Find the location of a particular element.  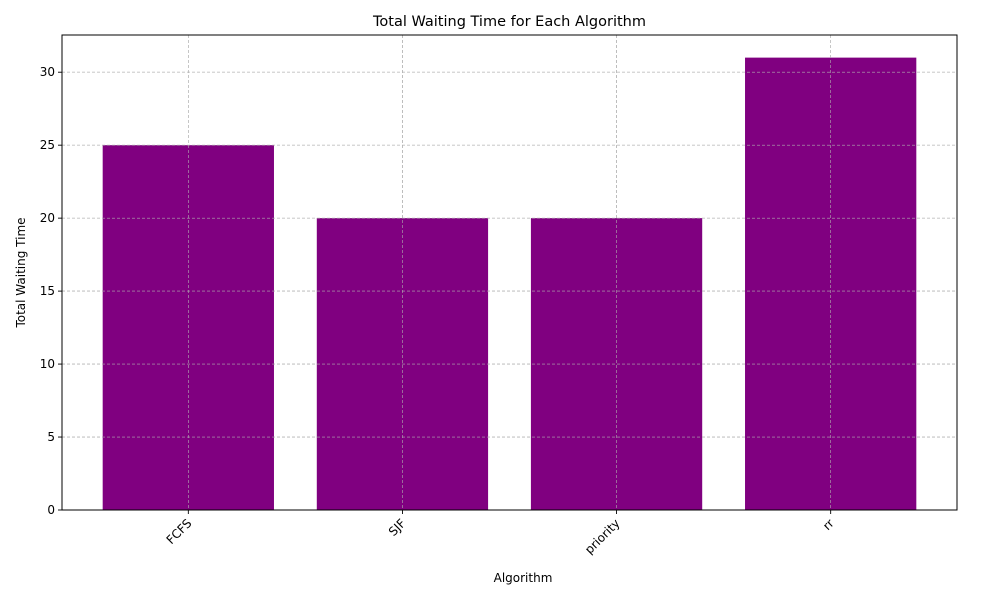

y-tick-label: 5 is located at coordinates (51, 437).